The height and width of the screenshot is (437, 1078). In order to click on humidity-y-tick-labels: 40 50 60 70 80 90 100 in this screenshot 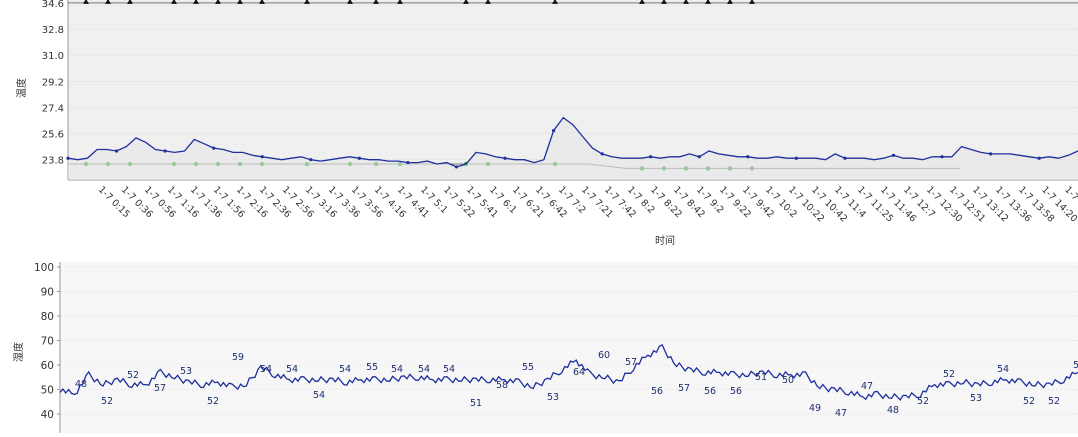, I will do `click(47, 341)`.